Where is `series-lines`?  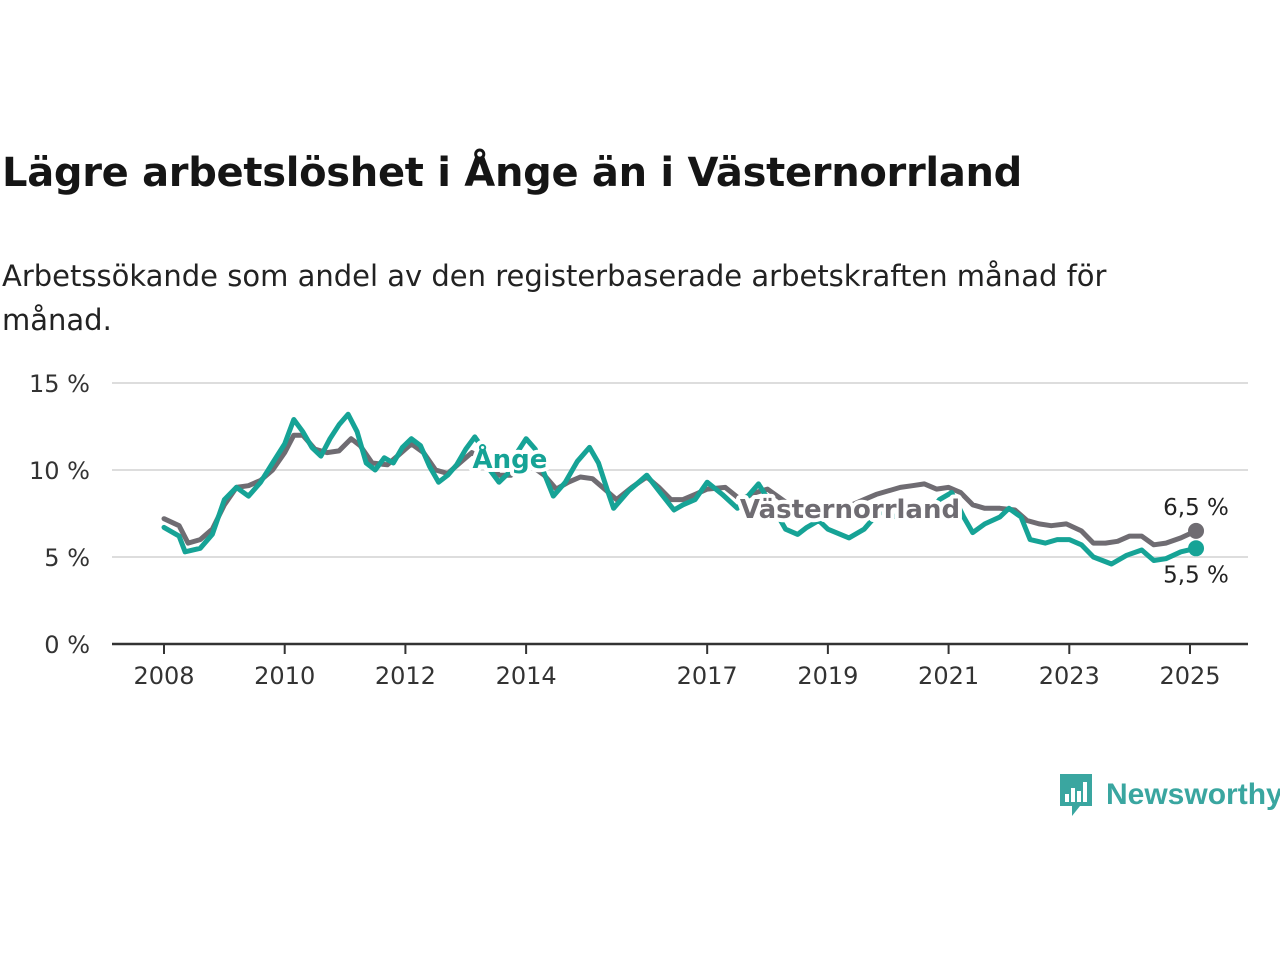 series-lines is located at coordinates (683, 489).